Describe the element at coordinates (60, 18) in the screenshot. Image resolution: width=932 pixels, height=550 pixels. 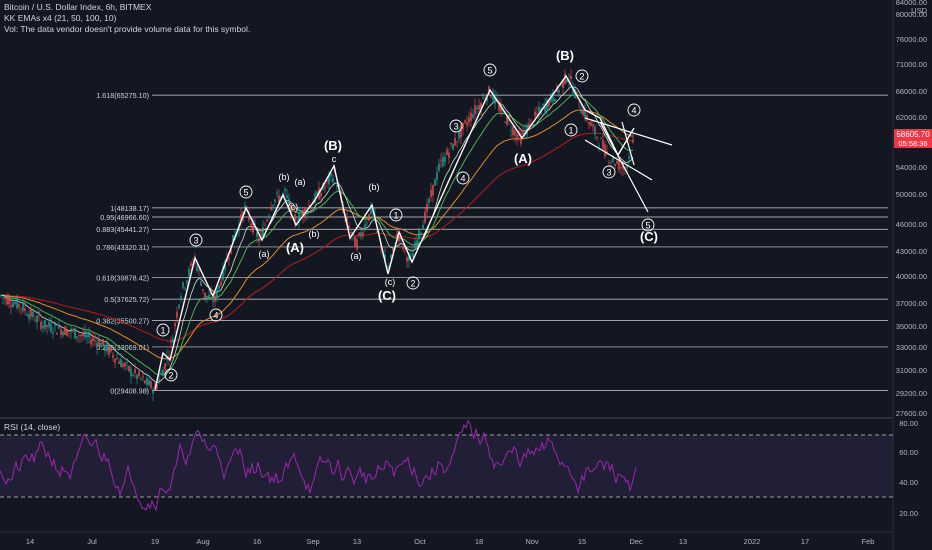
I see `ema-indicator-title: KK EMAs x4 (21, 50, 100, 10)` at that location.